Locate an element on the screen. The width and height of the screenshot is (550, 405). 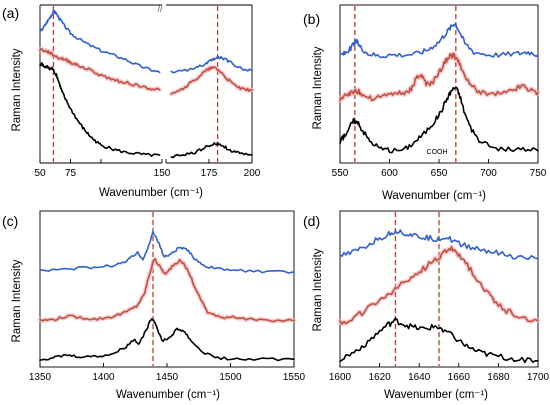
panel-c-label: (c) is located at coordinates (10, 221).